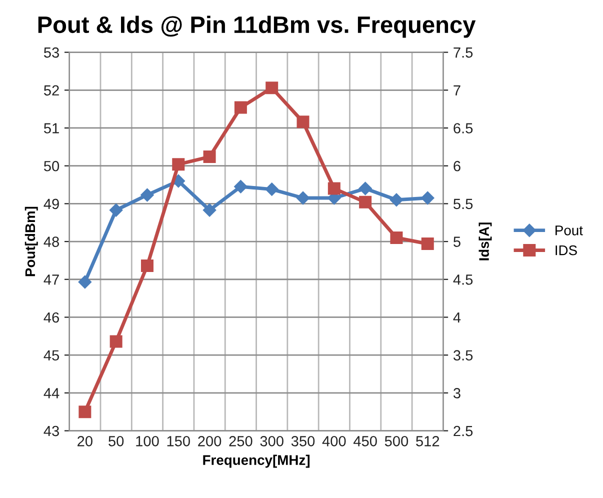 The height and width of the screenshot is (498, 603). Describe the element at coordinates (463, 355) in the screenshot. I see `y2-tick-label: 3.5` at that location.